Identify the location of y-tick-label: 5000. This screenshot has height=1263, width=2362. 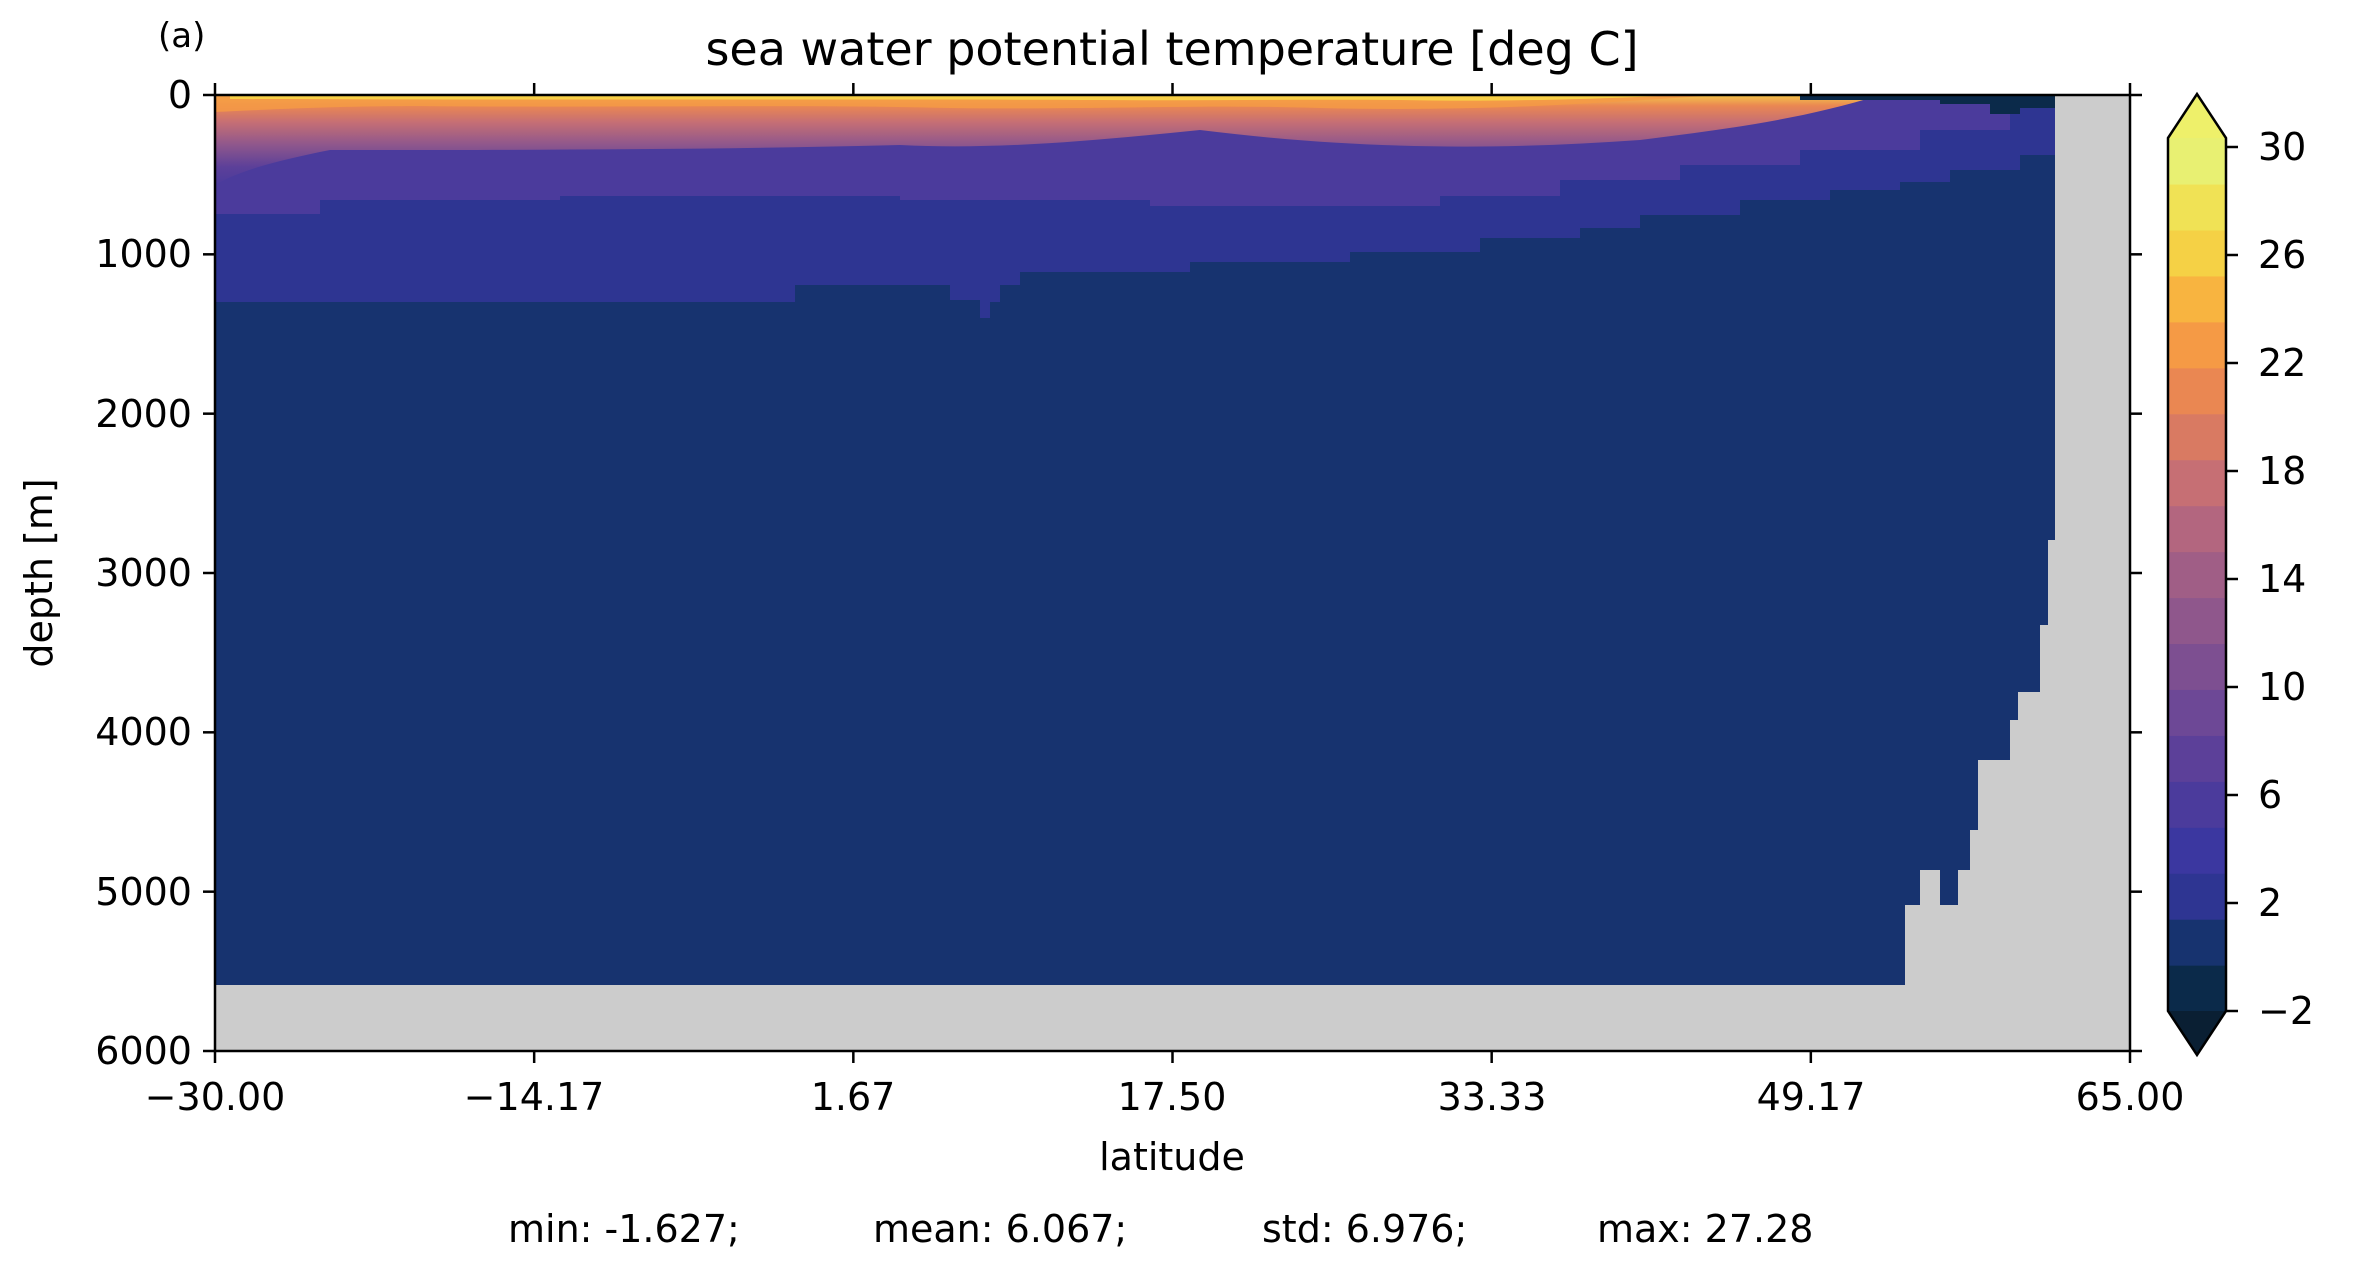
(143, 892).